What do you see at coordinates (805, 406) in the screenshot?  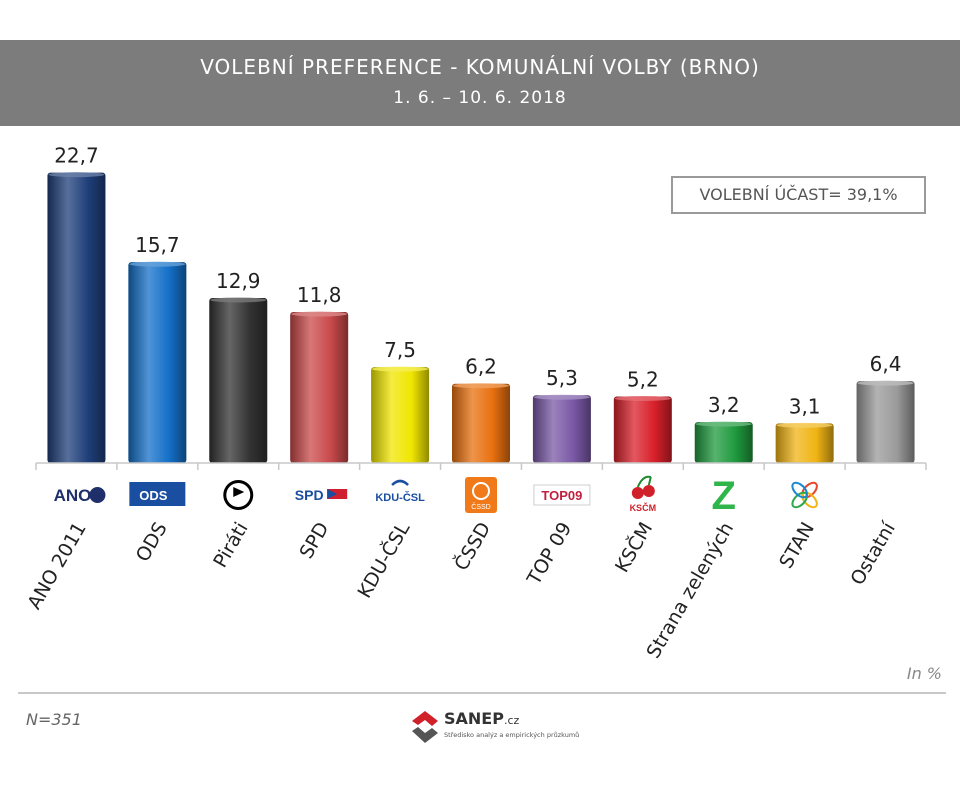 I see `value-label: 3,1` at bounding box center [805, 406].